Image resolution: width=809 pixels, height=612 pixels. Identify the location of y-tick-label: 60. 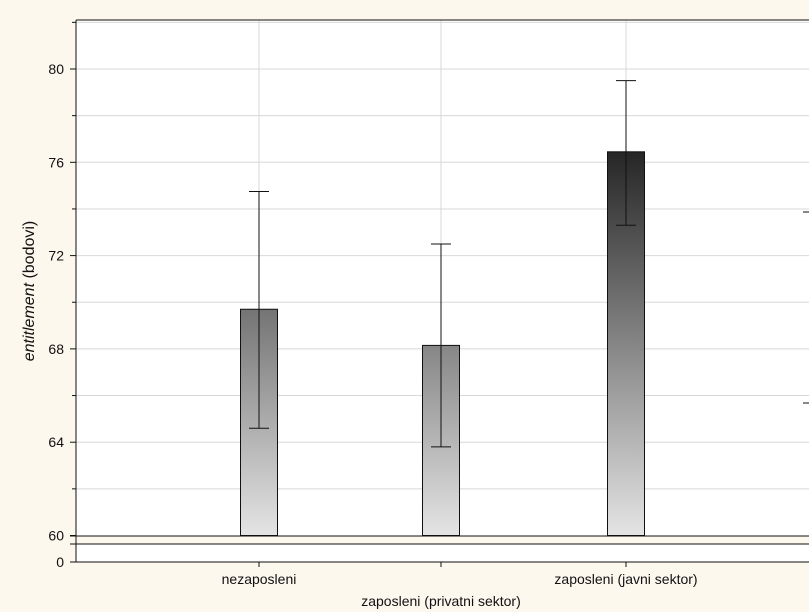
(56, 536).